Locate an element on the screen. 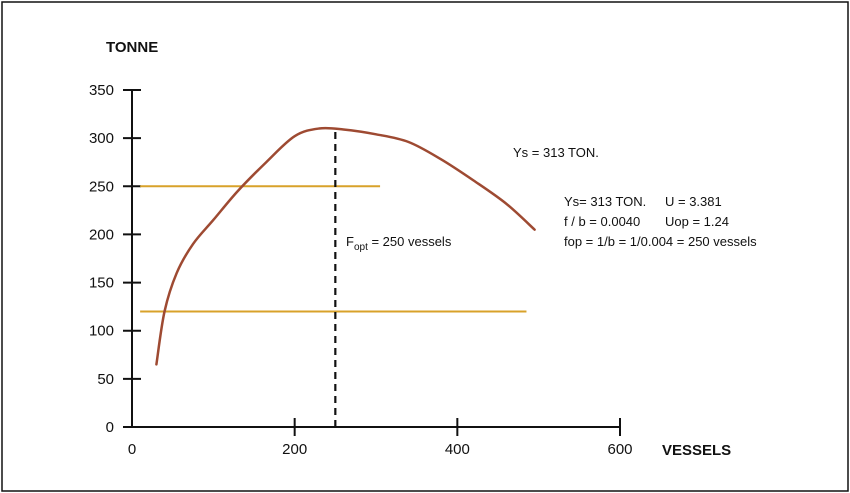 The width and height of the screenshot is (850, 493). y-tick-label: 100 is located at coordinates (101, 331).